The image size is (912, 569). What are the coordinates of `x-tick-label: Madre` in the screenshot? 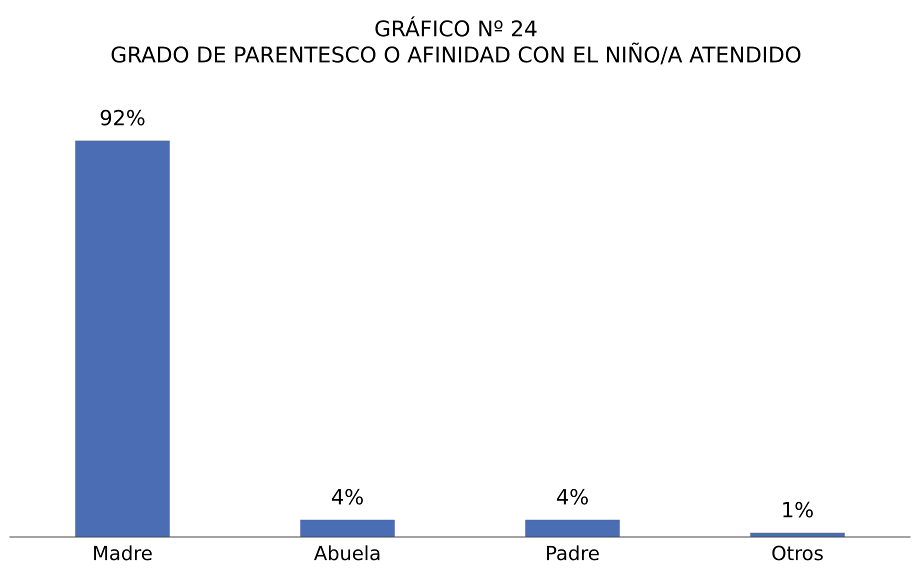 It's located at (123, 552).